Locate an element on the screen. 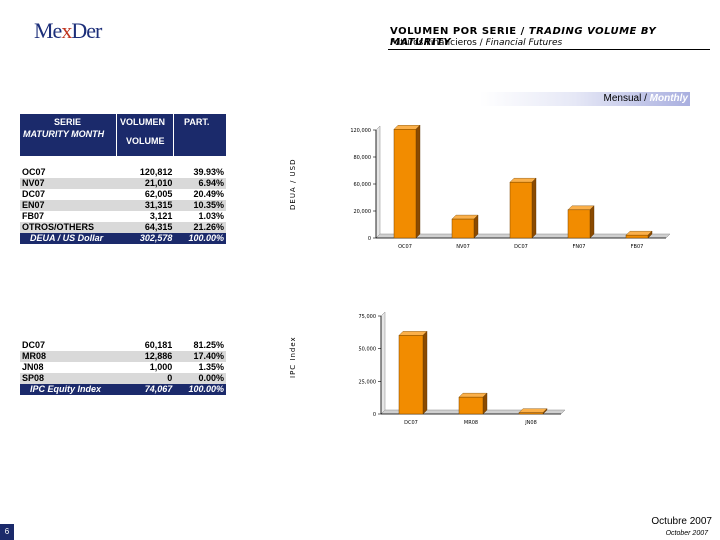 The width and height of the screenshot is (720, 540). y-tick-label: 75,000 is located at coordinates (368, 317).